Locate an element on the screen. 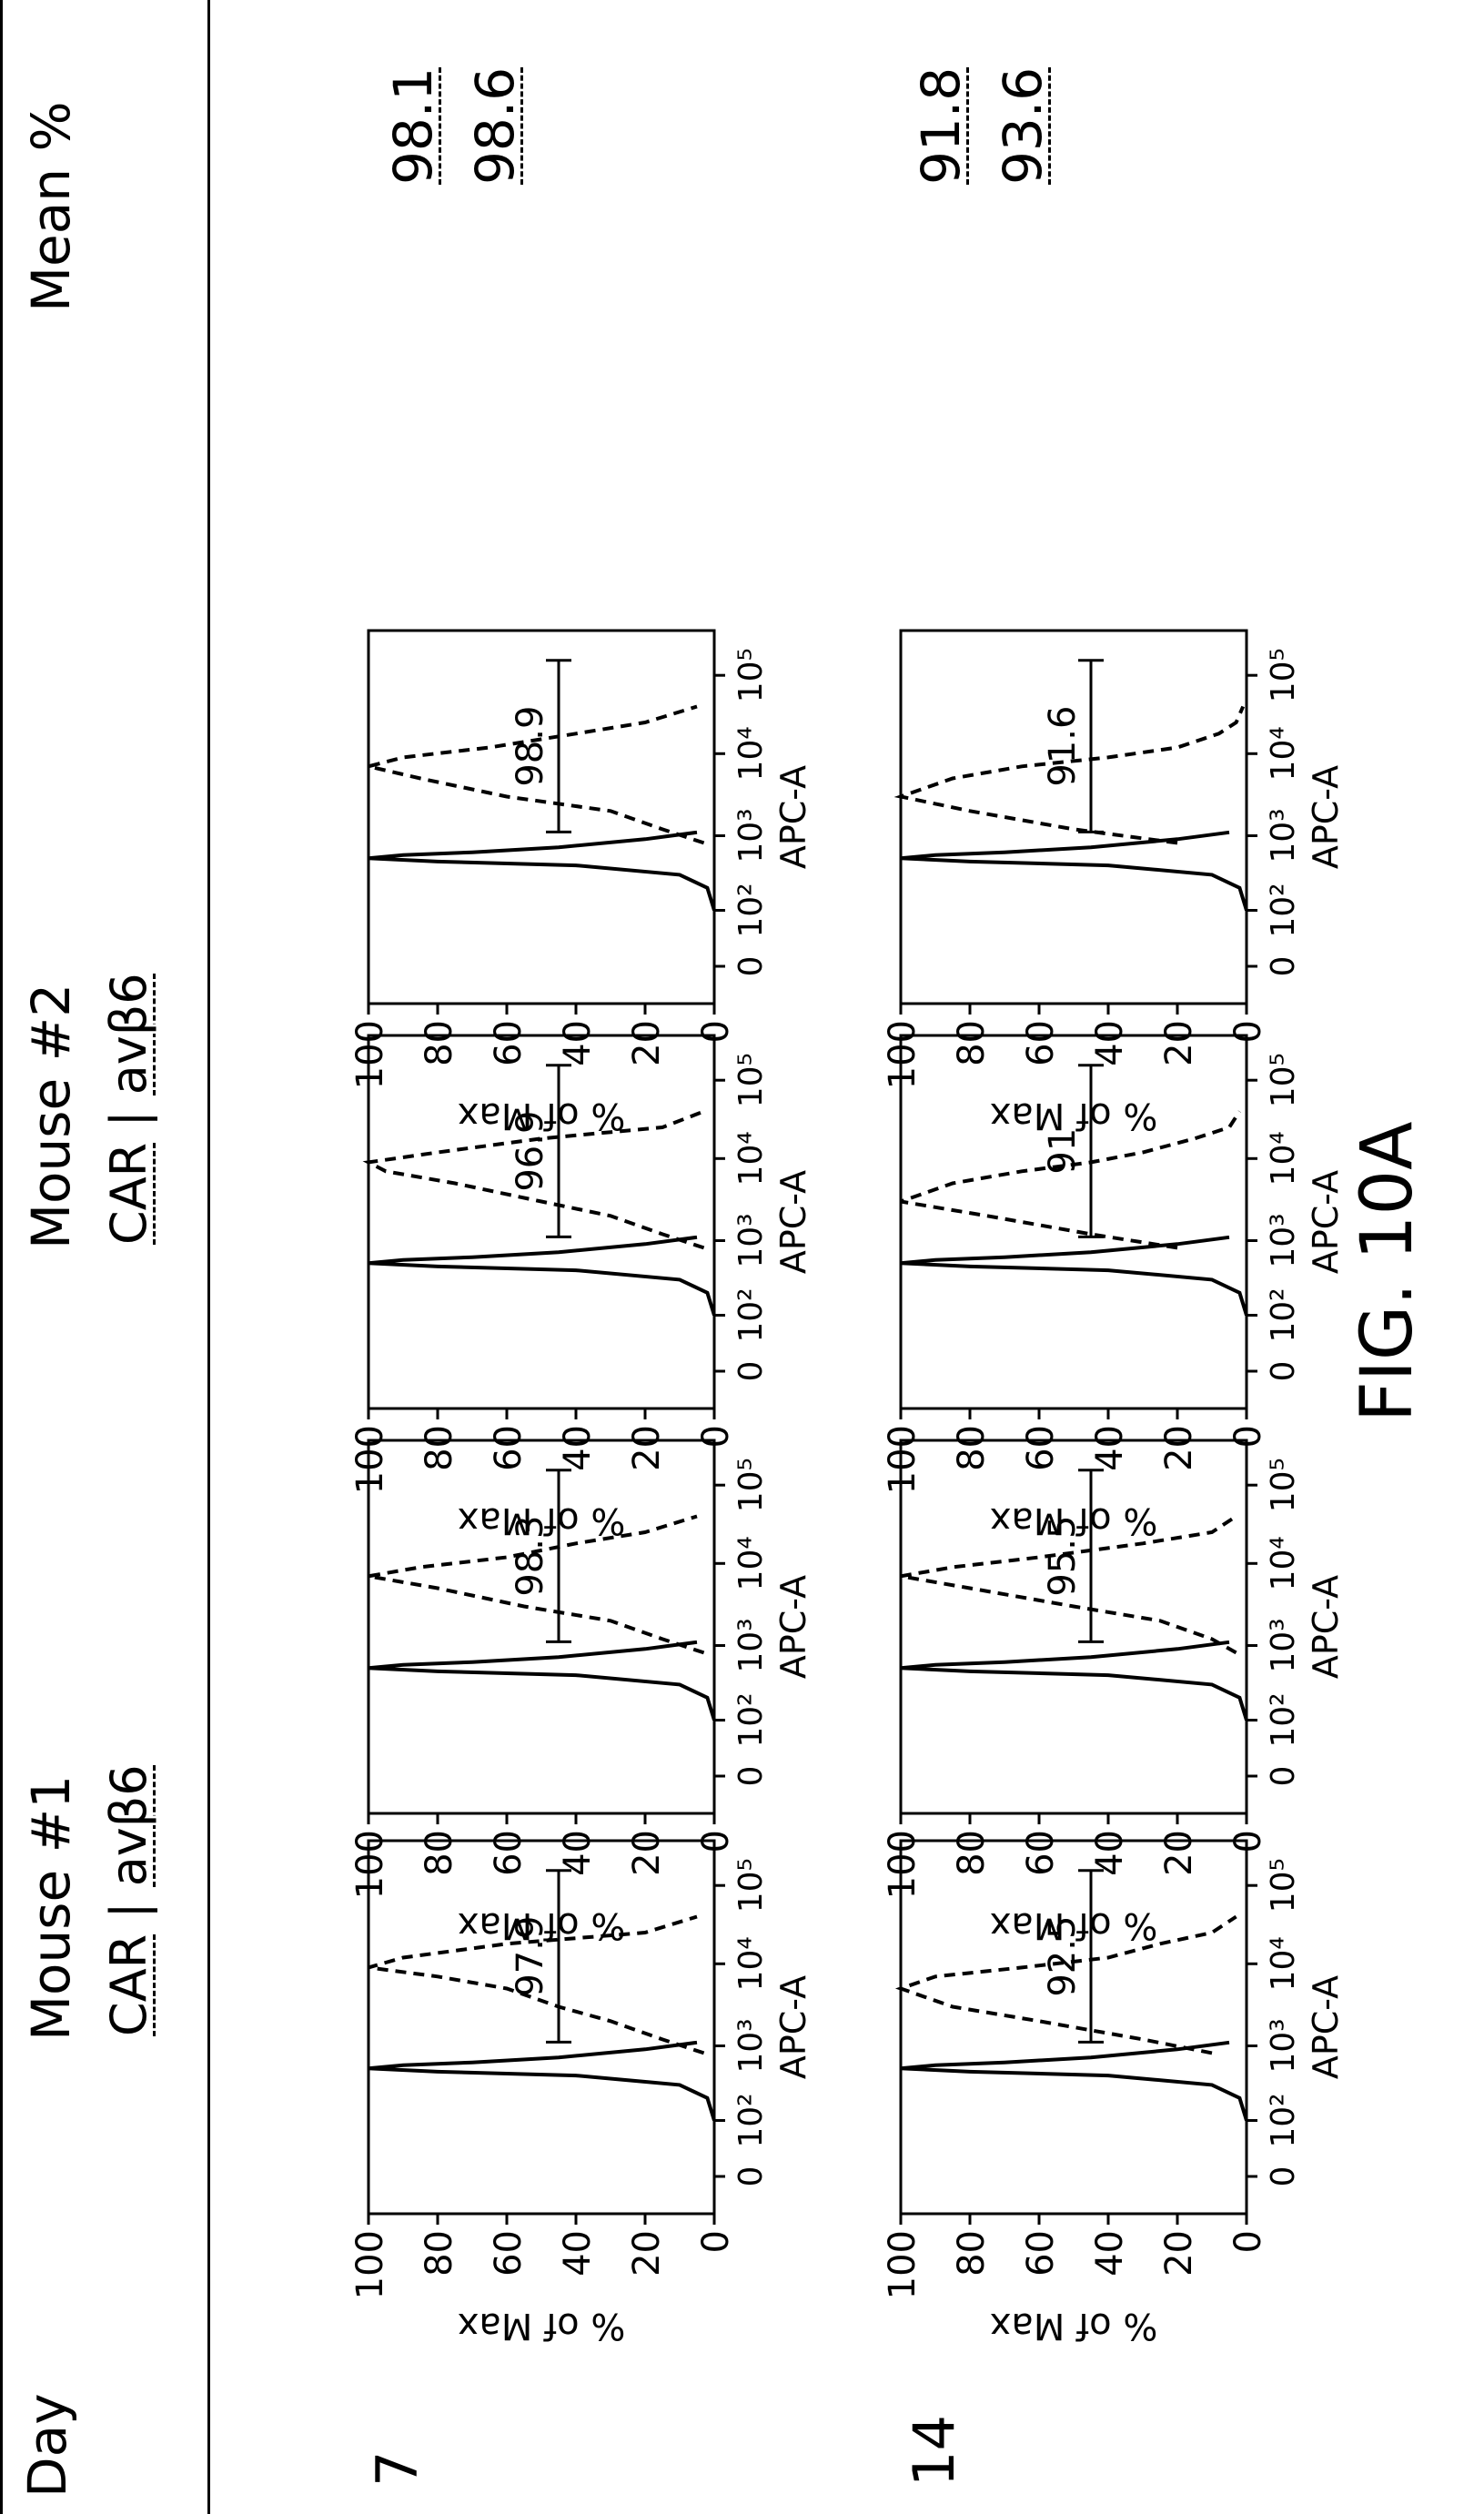 This screenshot has width=1484, height=2514. day-14-label: 14 is located at coordinates (934, 2451).